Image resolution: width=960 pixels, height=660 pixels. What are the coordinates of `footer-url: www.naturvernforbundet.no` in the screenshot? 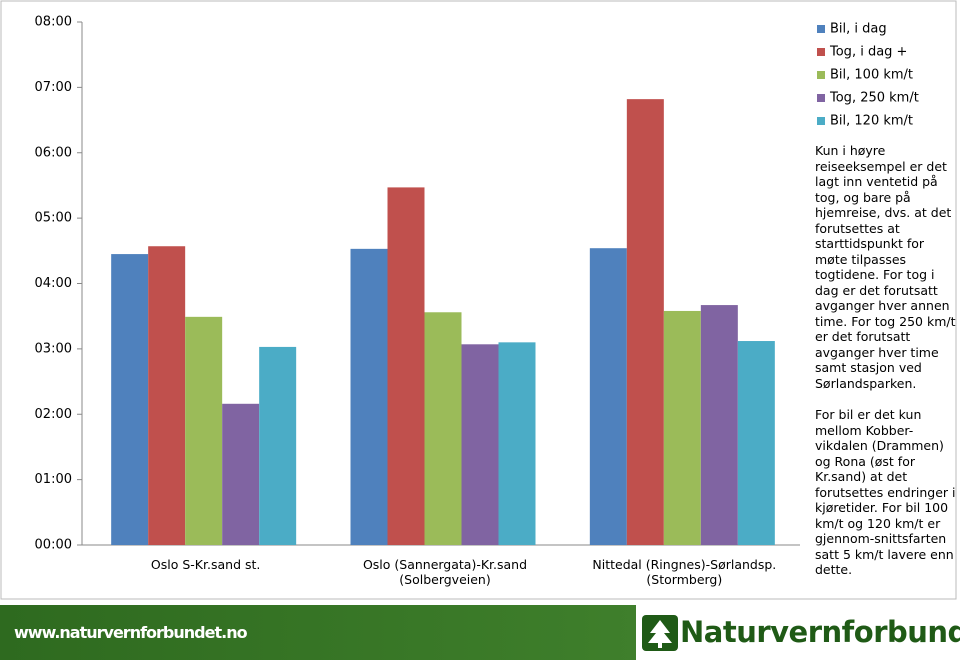 It's located at (131, 632).